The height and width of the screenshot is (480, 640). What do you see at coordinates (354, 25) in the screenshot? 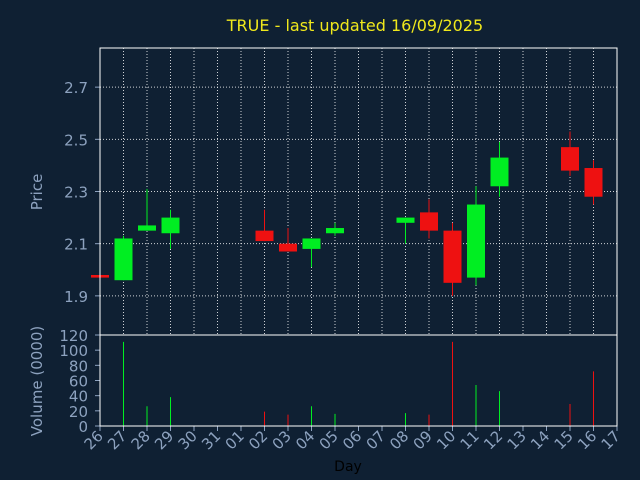
I see `chart-title: TRUE - last updated 16/09/2025` at bounding box center [354, 25].